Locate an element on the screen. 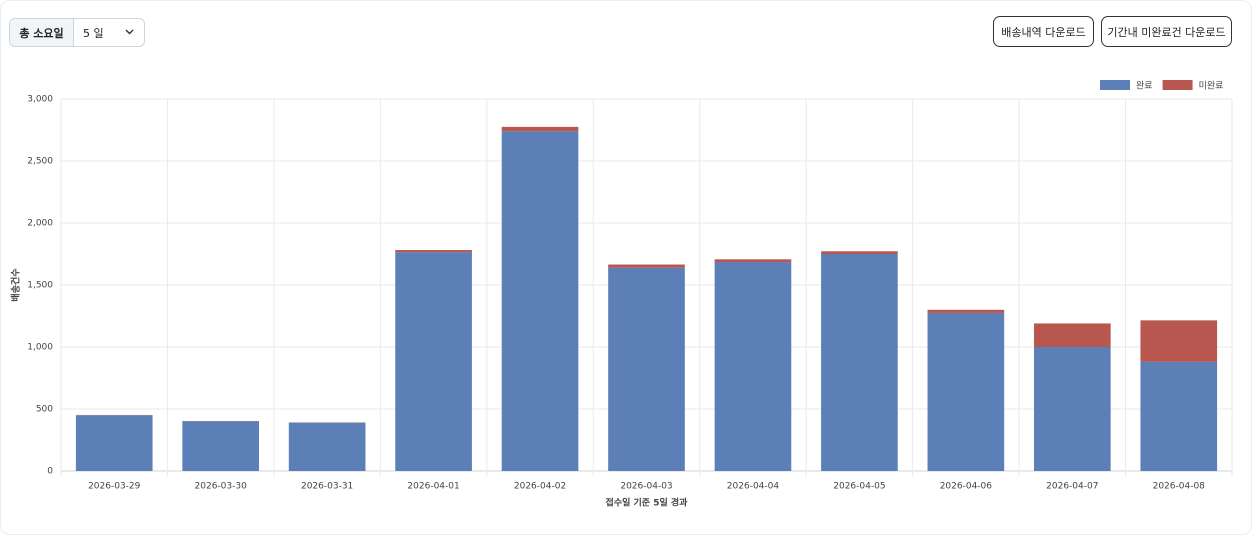  x-tick-label: 2026-03-31 is located at coordinates (327, 487).